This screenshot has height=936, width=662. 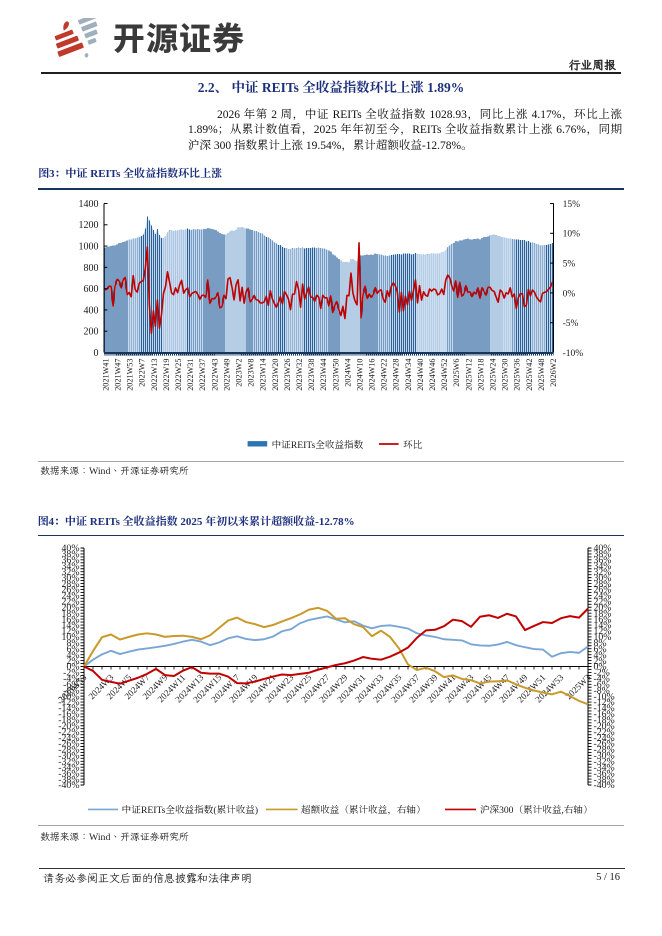 I want to click on svg-text: 2024W40, so click(x=420, y=375).